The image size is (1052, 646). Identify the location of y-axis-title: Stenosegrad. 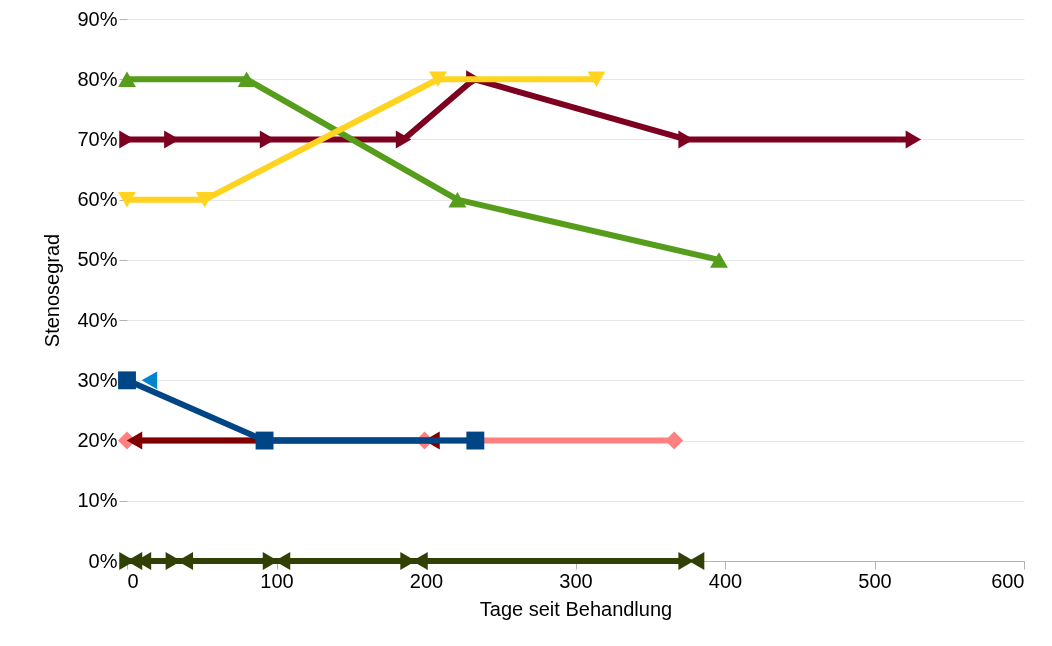
(52, 290).